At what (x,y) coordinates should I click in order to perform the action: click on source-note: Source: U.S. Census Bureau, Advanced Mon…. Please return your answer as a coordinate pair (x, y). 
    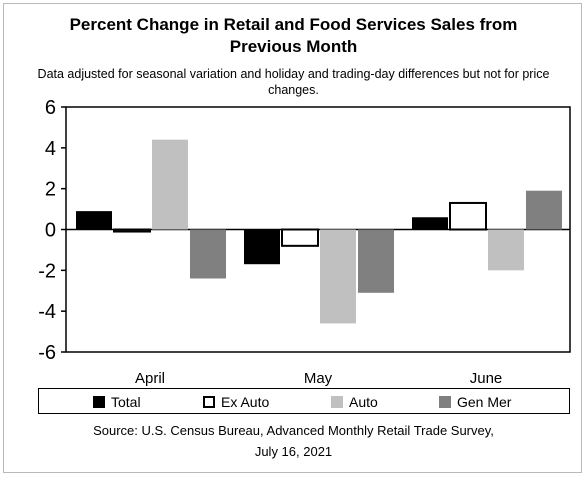
    Looking at the image, I should click on (293, 441).